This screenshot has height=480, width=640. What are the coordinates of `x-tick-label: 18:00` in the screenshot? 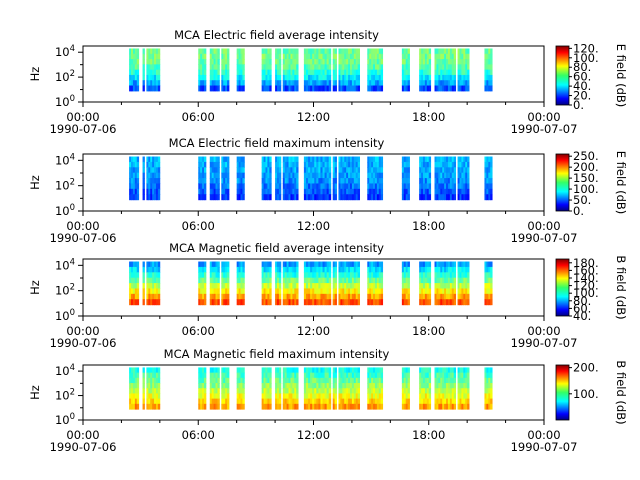 It's located at (428, 331).